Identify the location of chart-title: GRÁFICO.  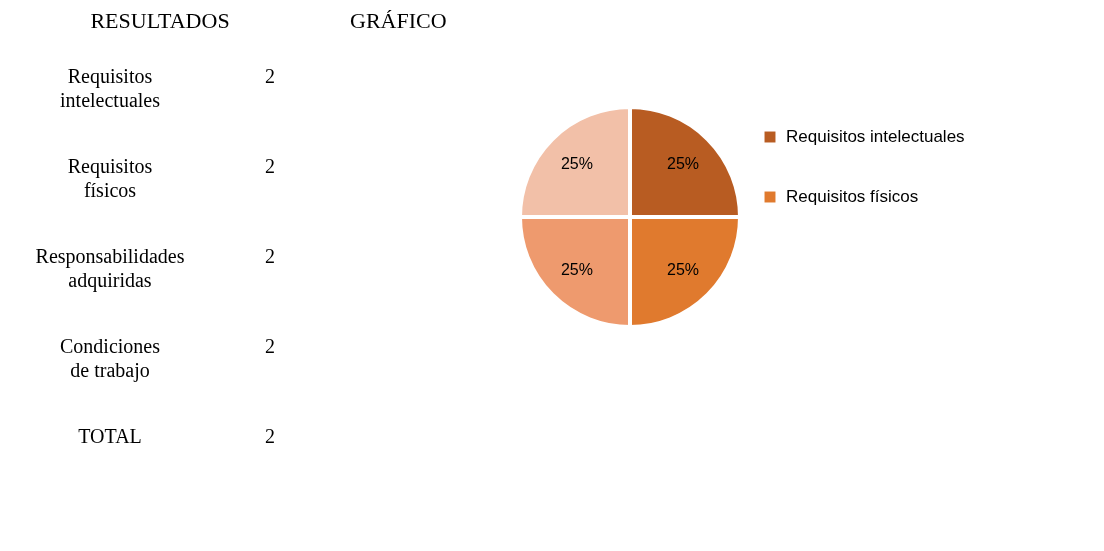
(398, 20).